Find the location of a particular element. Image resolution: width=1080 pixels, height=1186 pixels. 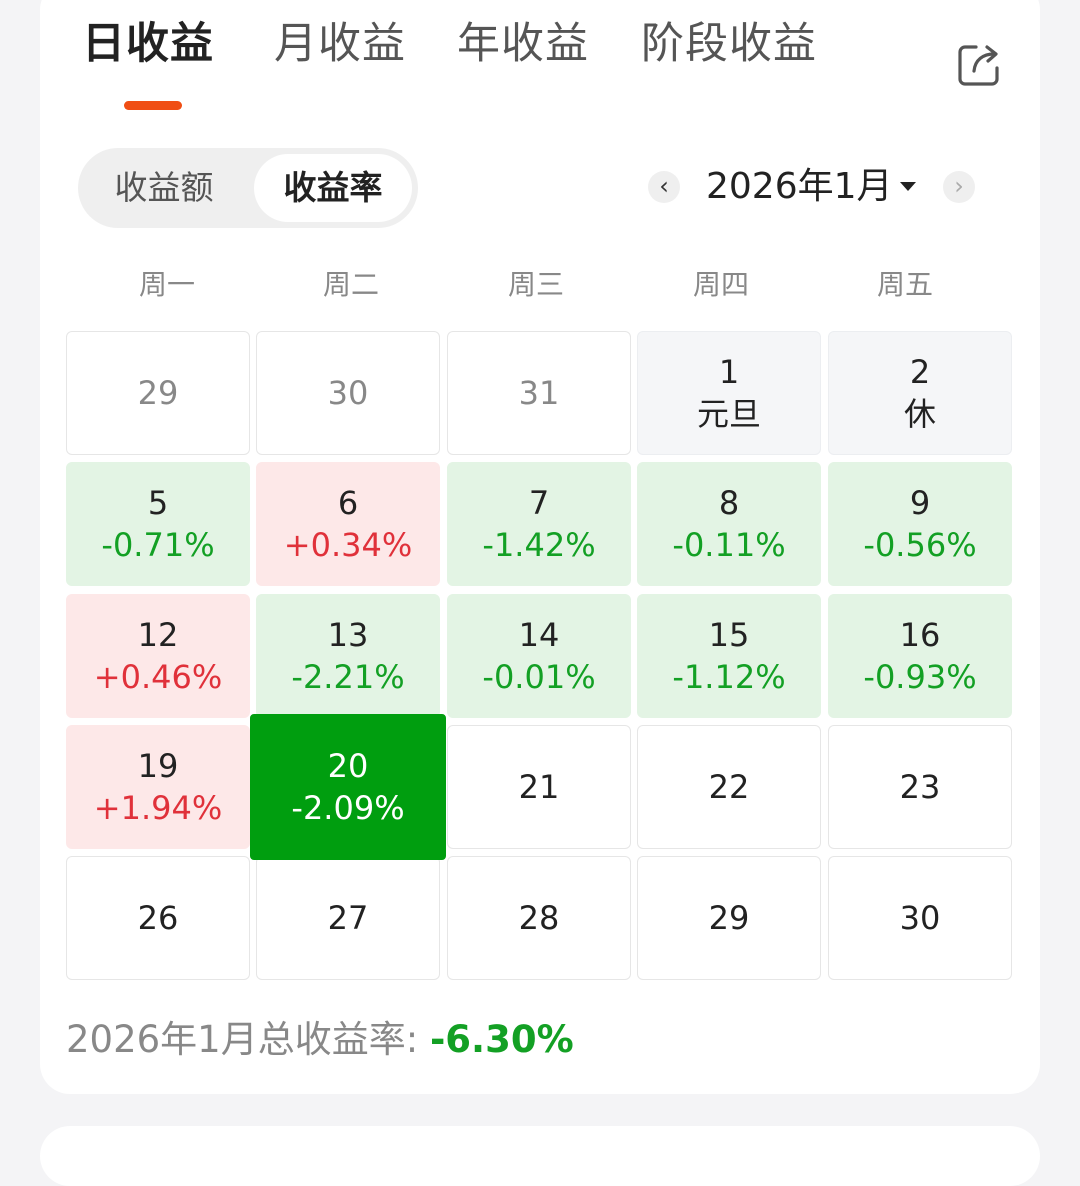

amount-rate-toggle: 收益额 收益率 is located at coordinates (248, 188).